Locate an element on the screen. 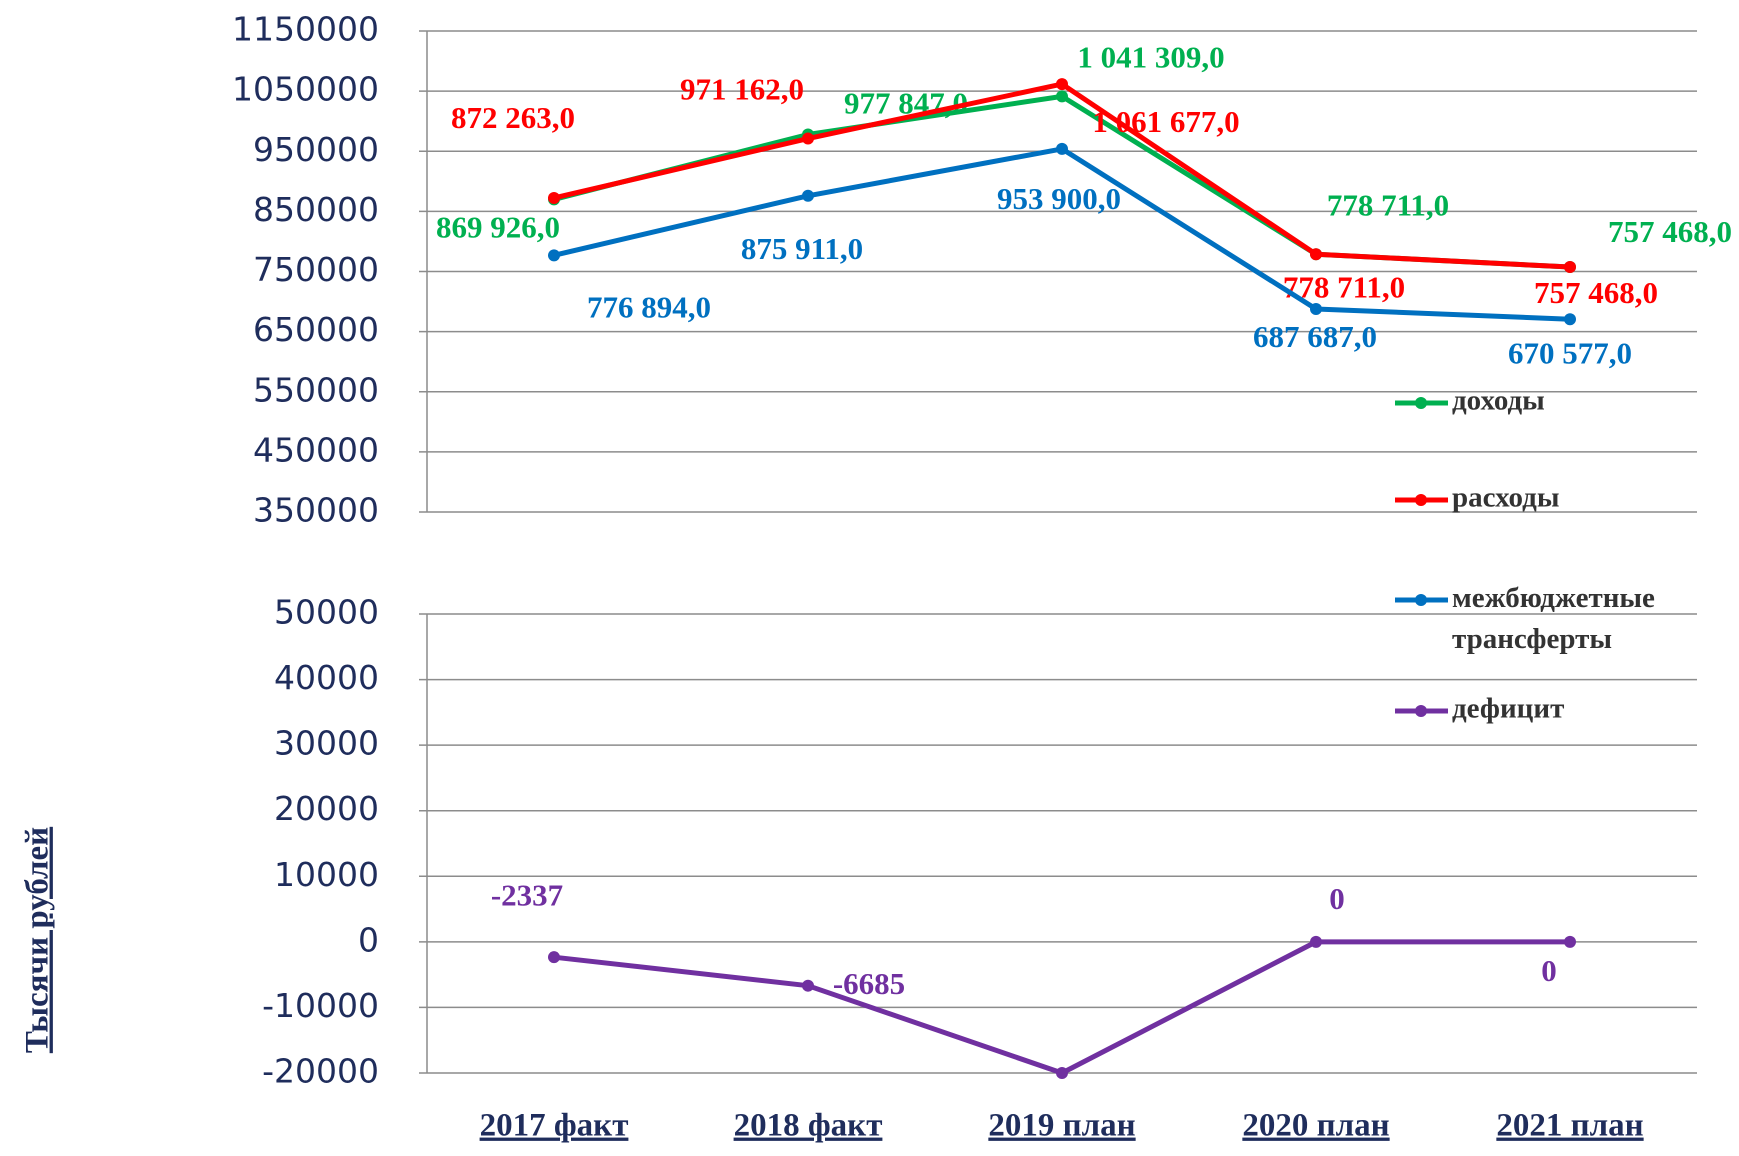 Image resolution: width=1739 pixels, height=1156 pixels. y-tick-label: 0 is located at coordinates (368, 939).